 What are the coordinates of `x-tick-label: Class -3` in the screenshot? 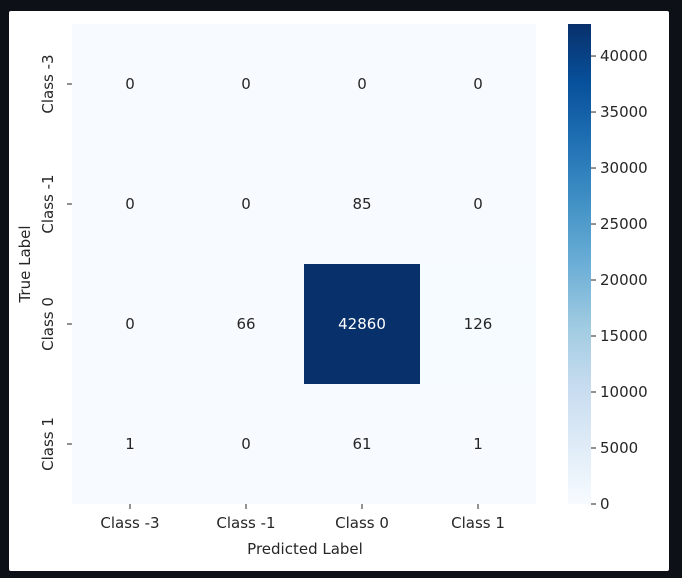 It's located at (129, 523).